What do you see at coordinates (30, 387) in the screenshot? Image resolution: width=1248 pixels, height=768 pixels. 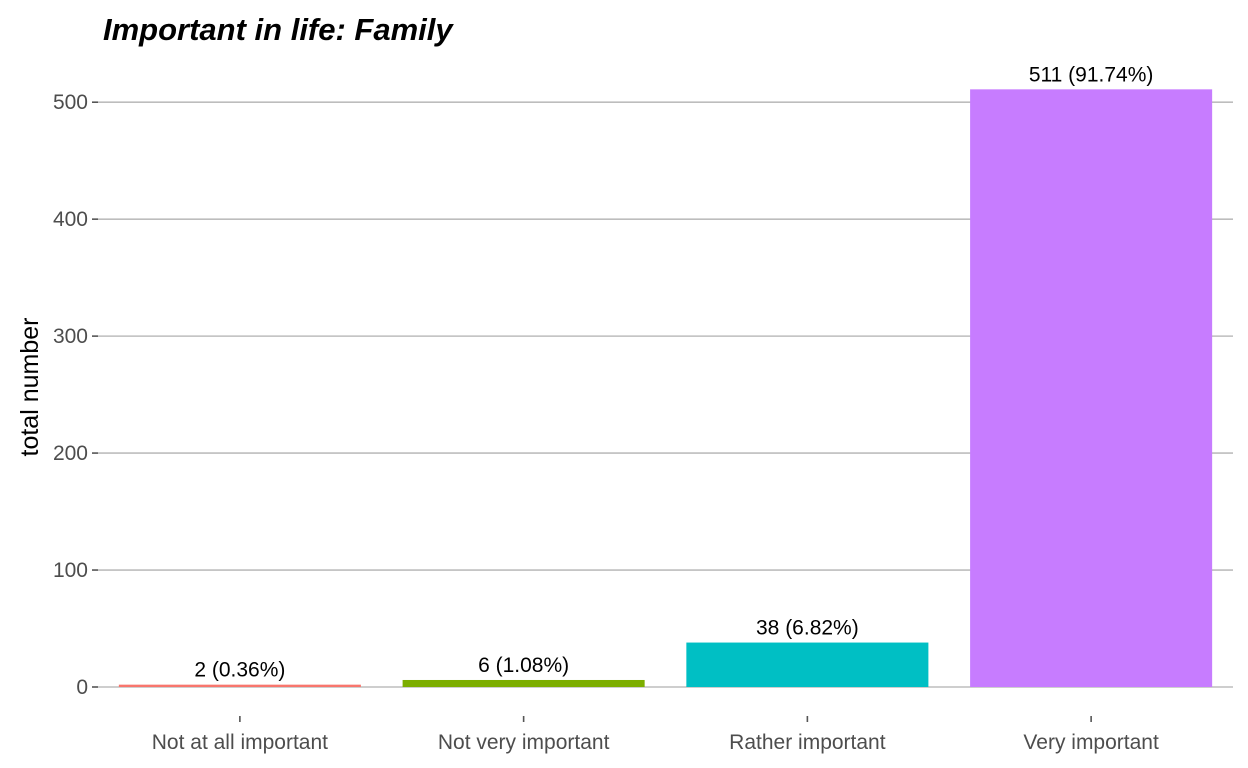 I see `y-axis-title: total number` at bounding box center [30, 387].